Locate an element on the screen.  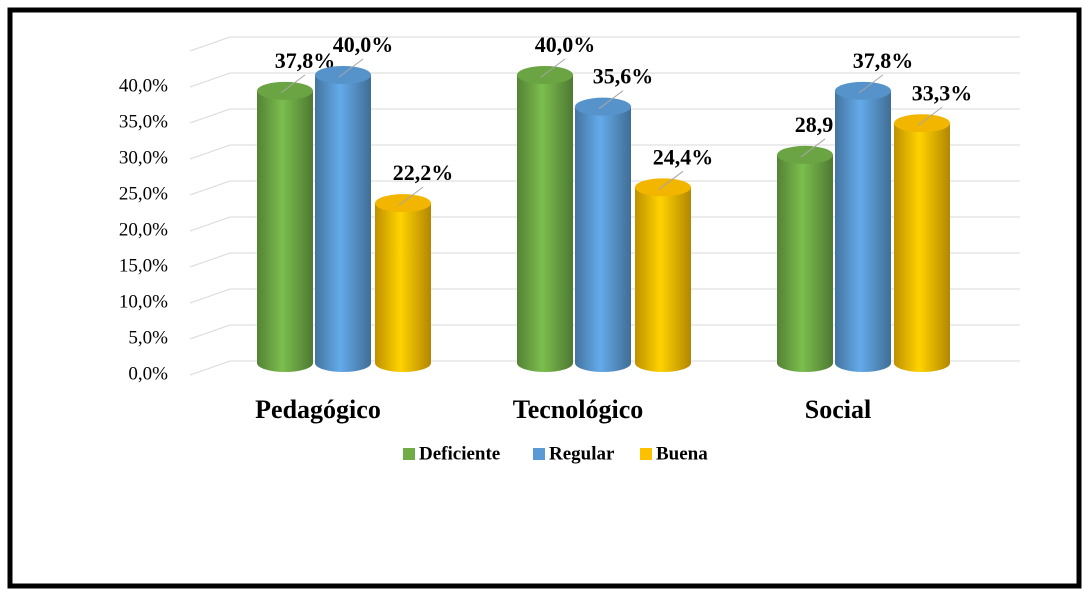
legend-label: Buena is located at coordinates (682, 453).